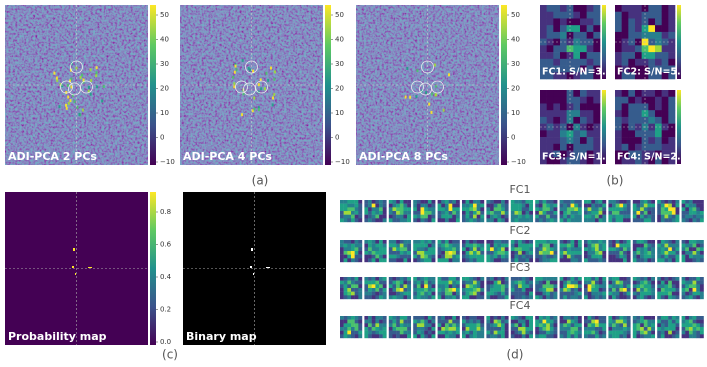 This screenshot has height=367, width=707. What do you see at coordinates (504, 85) in the screenshot?
I see `colorbar` at bounding box center [504, 85].